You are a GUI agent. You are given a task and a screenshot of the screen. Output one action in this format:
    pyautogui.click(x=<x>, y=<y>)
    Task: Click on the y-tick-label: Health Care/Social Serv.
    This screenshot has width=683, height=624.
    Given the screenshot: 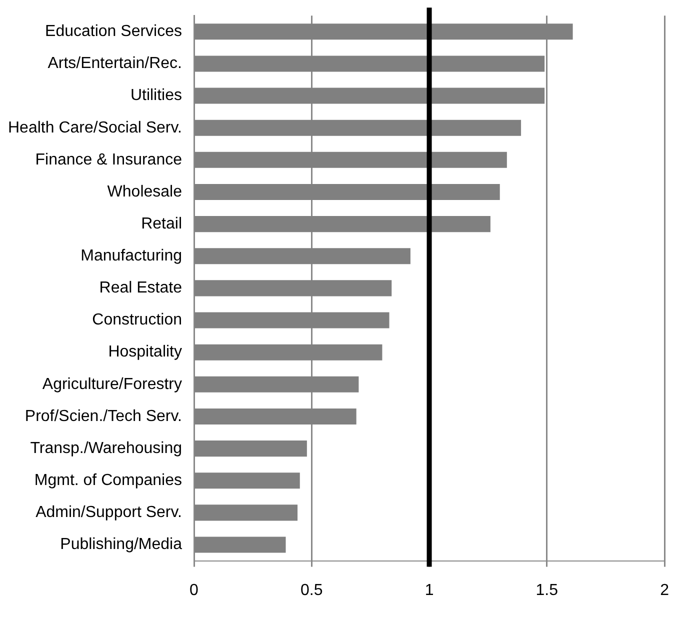 What is the action you would take?
    pyautogui.click(x=95, y=127)
    